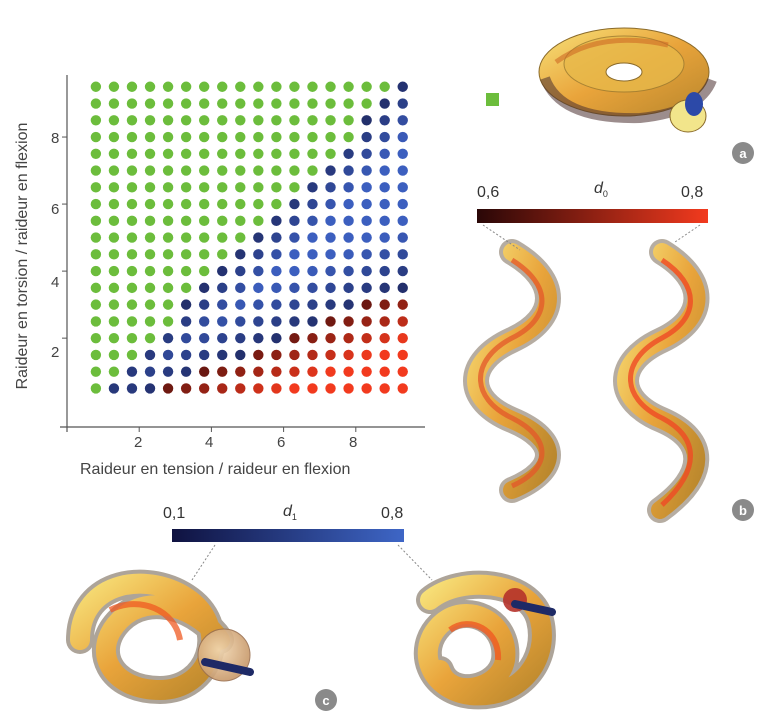 The height and width of the screenshot is (720, 766). I want to click on colorbar-d0-connector-left, so click(501, 237).